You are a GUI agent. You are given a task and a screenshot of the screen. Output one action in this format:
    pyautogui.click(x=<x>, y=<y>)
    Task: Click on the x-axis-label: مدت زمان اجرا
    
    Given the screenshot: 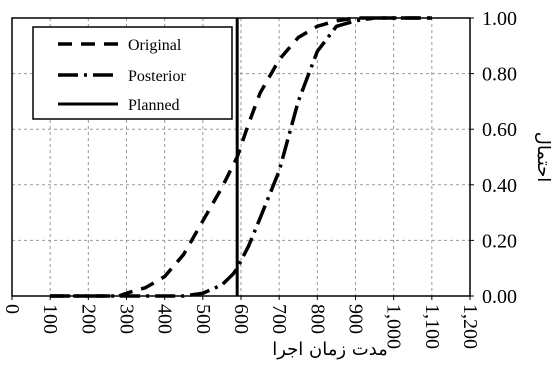 What is the action you would take?
    pyautogui.click(x=330, y=349)
    